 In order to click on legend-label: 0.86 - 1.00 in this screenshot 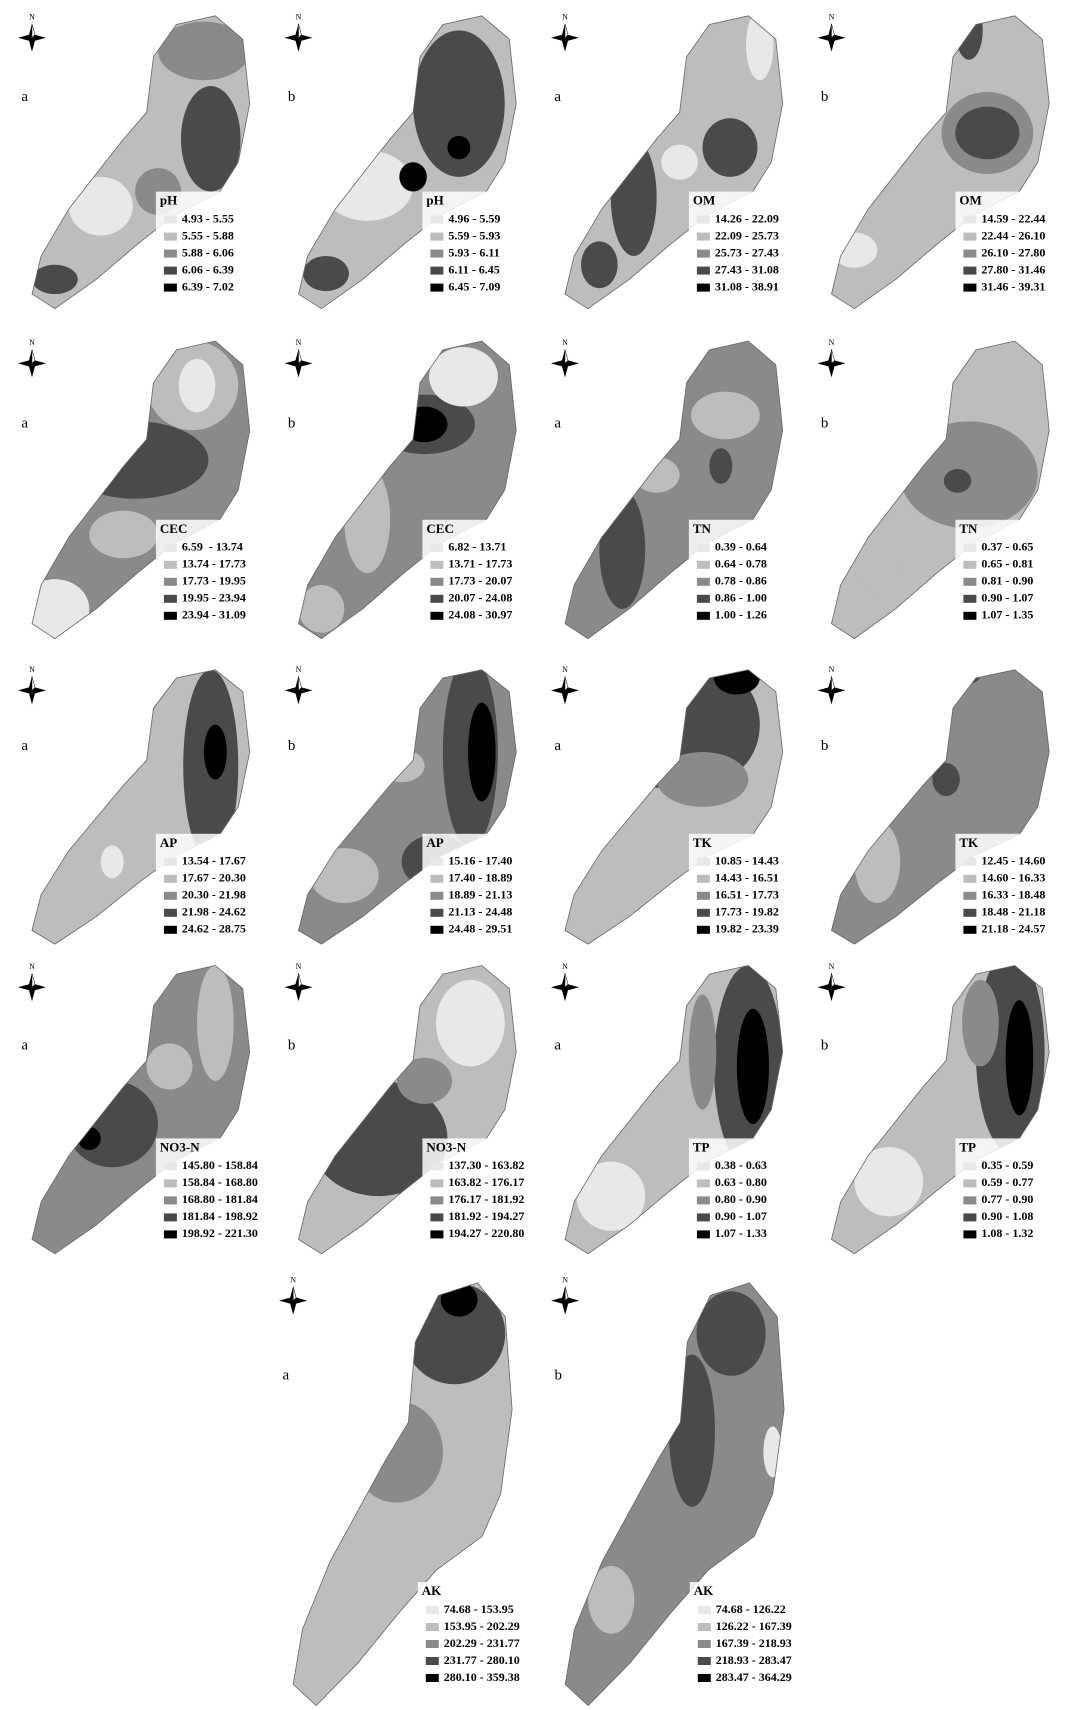, I will do `click(741, 598)`.